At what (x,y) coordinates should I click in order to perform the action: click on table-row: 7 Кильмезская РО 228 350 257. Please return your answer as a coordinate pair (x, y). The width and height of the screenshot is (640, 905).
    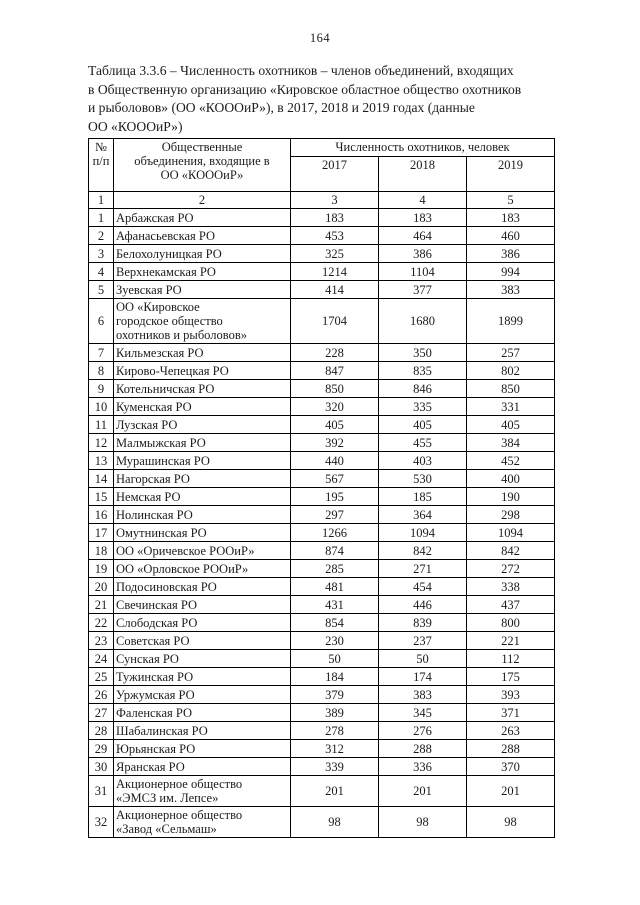
    Looking at the image, I should click on (322, 353).